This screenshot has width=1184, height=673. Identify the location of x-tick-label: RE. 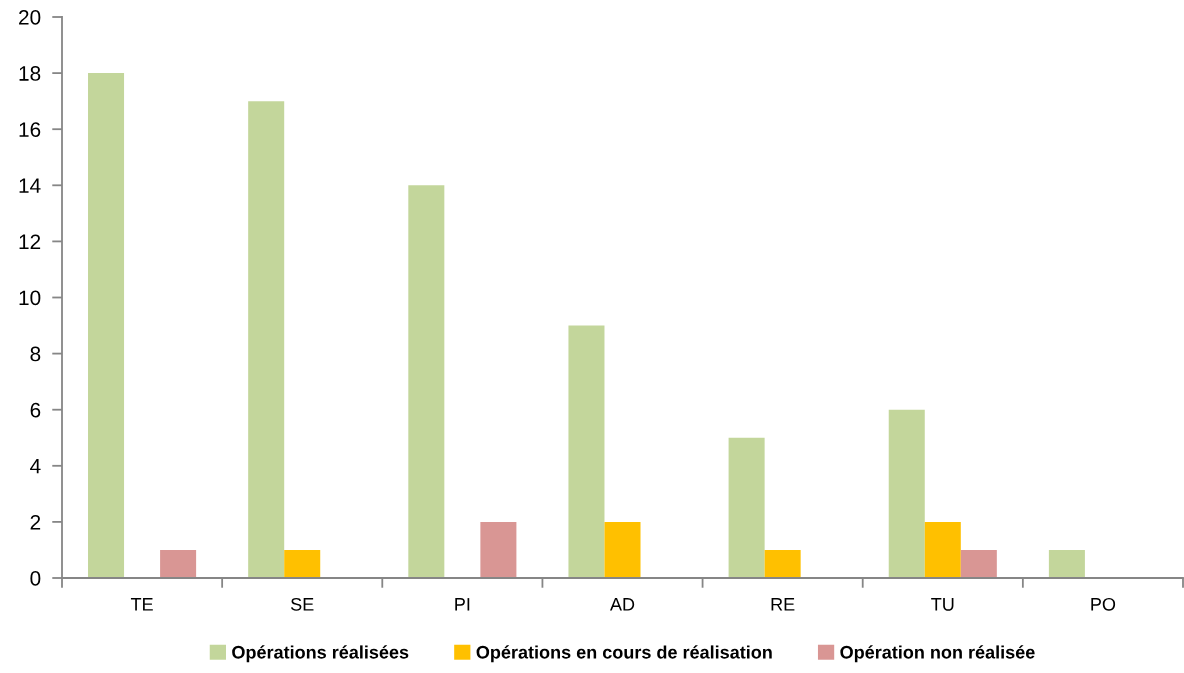
(783, 604).